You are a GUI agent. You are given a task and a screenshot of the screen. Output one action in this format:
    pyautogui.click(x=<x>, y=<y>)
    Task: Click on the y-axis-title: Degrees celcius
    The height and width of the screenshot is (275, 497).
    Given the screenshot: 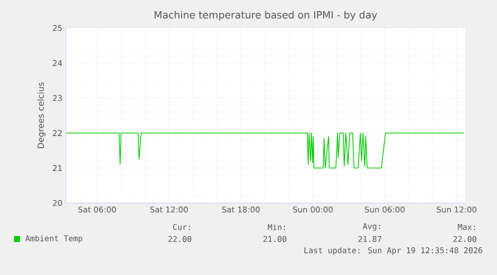 What is the action you would take?
    pyautogui.click(x=41, y=115)
    